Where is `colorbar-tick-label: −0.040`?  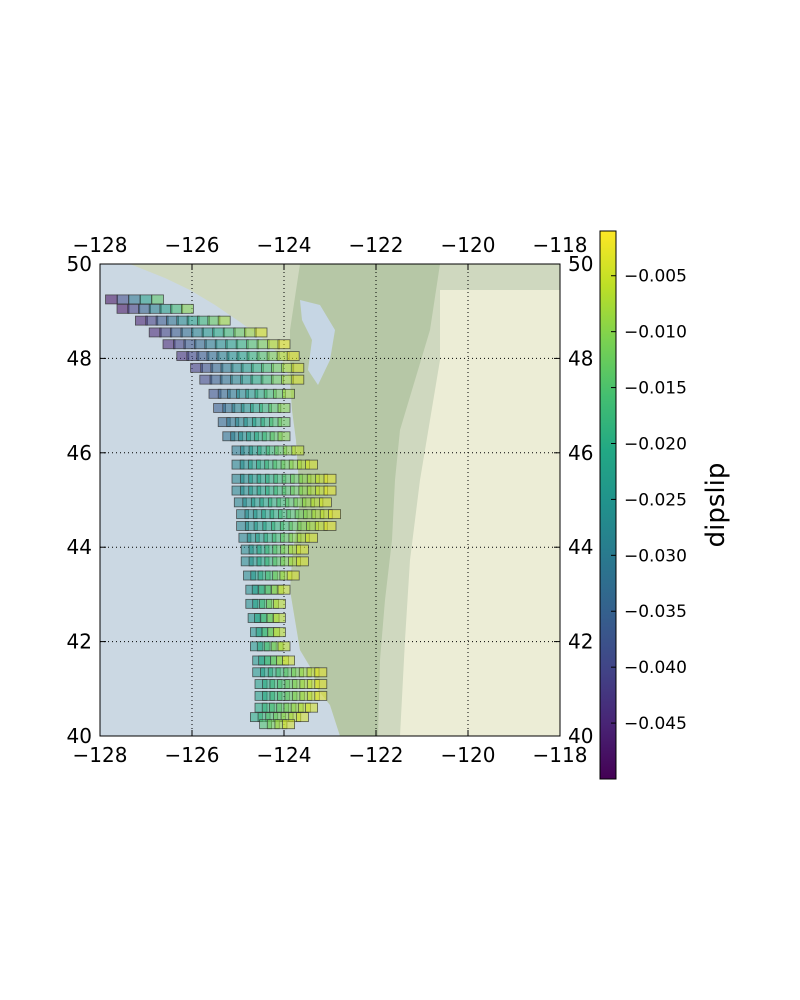 colorbar-tick-label: −0.040 is located at coordinates (655, 668).